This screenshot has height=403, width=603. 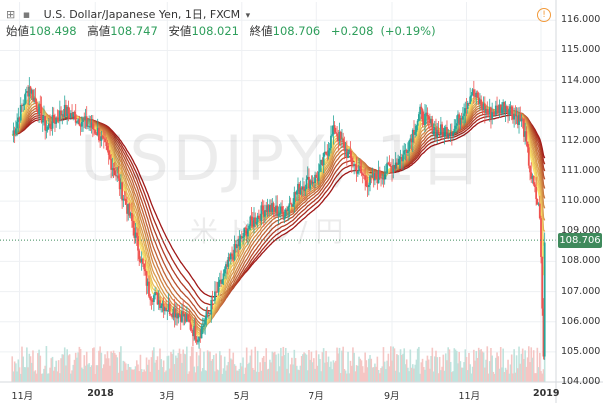 What do you see at coordinates (142, 14) in the screenshot?
I see `symbol-title: U.S. Dollar/Japanese Yen, 1日, FXCM` at bounding box center [142, 14].